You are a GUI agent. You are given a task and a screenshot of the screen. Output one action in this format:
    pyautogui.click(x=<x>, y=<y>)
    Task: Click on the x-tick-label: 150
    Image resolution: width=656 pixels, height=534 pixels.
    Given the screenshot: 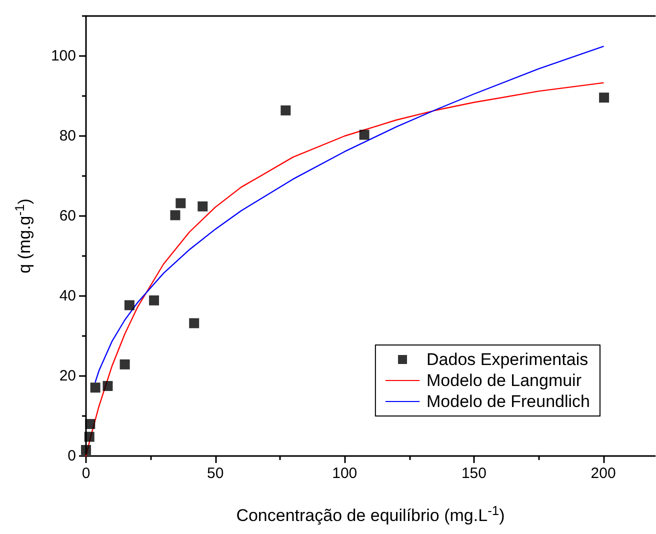 What is the action you would take?
    pyautogui.click(x=473, y=473)
    